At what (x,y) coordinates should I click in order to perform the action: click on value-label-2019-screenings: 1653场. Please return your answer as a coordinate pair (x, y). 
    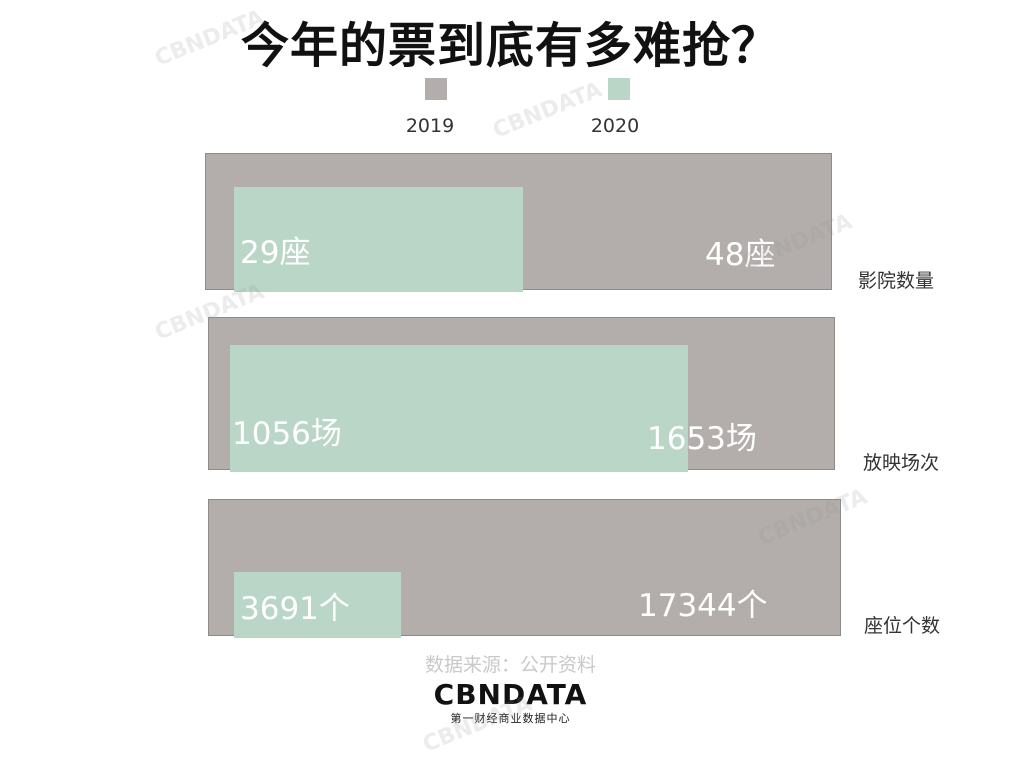
    Looking at the image, I should click on (702, 439).